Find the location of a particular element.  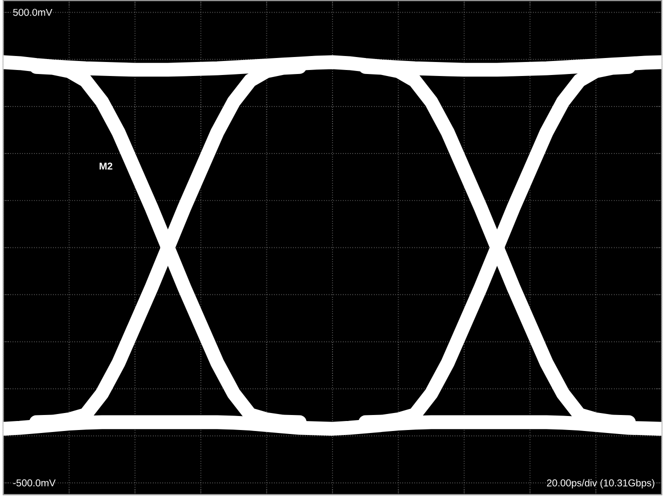

annotation: 20.00ps/div (10.31Gbps) is located at coordinates (600, 483).